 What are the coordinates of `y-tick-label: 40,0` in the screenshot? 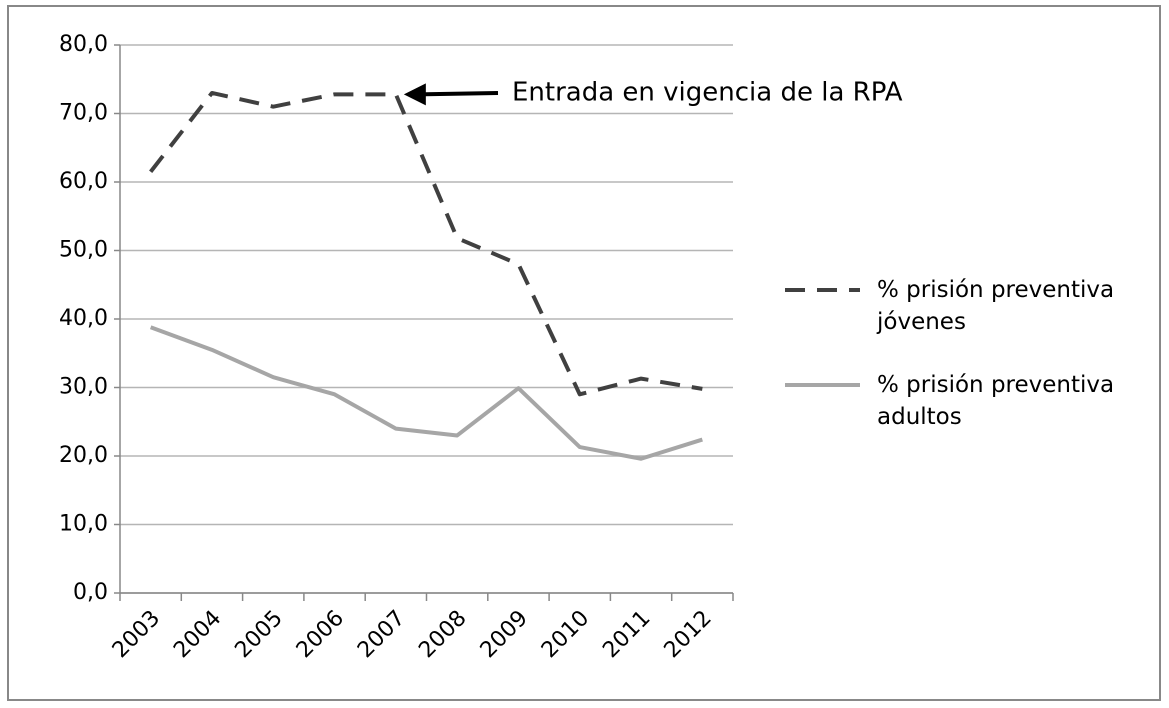 It's located at (83, 318).